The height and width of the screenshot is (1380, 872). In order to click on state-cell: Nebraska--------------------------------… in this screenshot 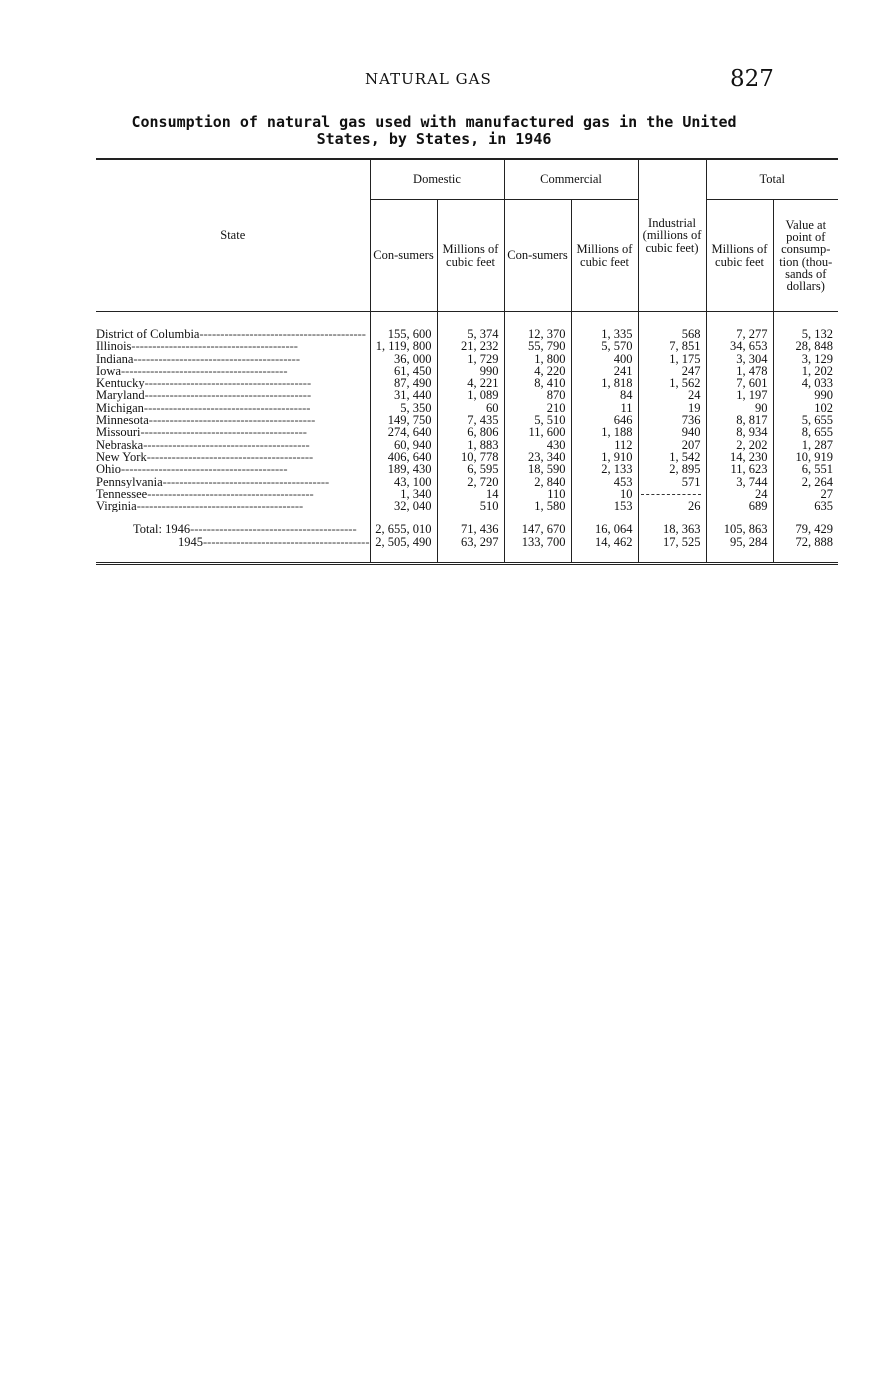, I will do `click(233, 445)`.